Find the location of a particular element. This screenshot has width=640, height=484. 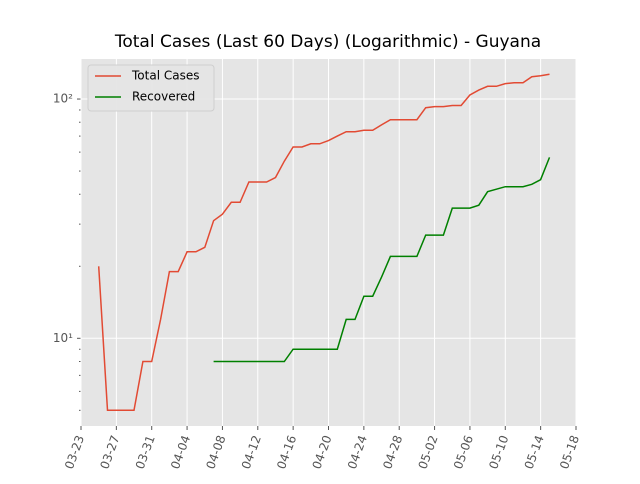

x-tick-label: 05-14 is located at coordinates (534, 452).